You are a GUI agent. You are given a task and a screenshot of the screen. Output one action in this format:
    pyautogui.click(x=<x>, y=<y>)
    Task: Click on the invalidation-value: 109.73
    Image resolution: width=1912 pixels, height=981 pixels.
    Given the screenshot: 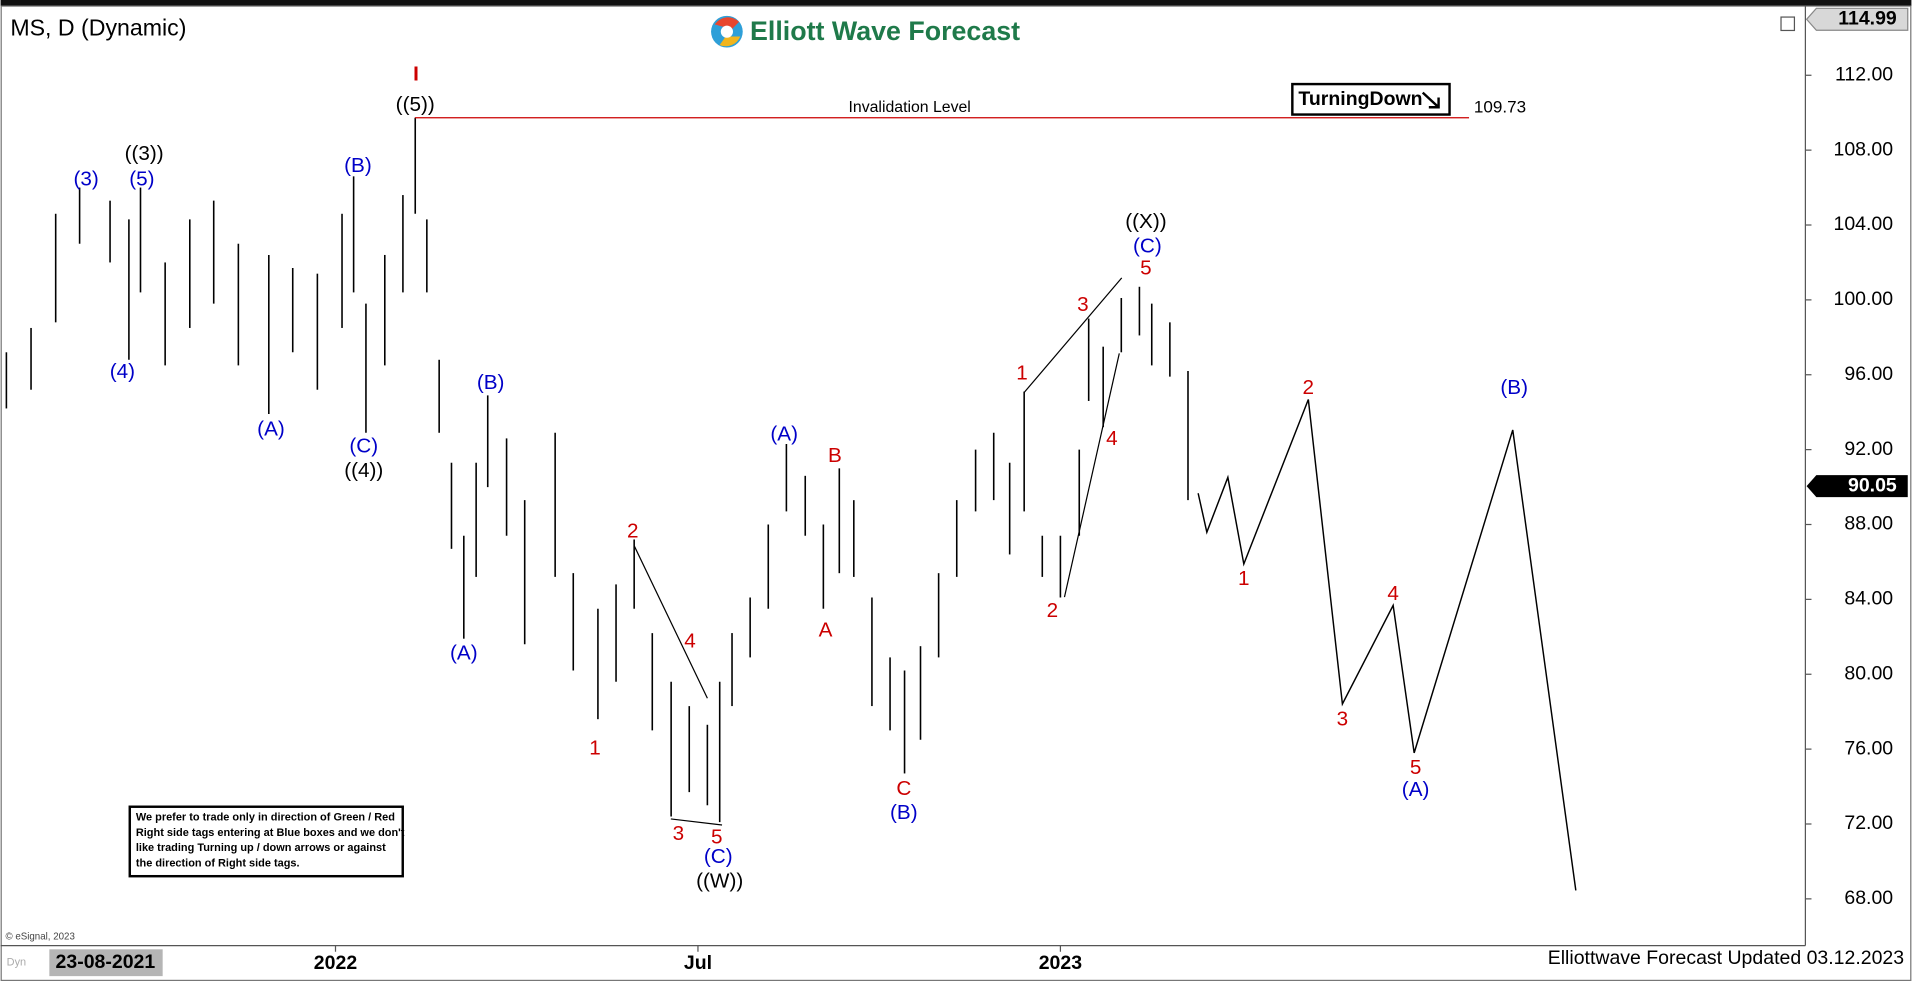 What is the action you would take?
    pyautogui.click(x=1500, y=107)
    